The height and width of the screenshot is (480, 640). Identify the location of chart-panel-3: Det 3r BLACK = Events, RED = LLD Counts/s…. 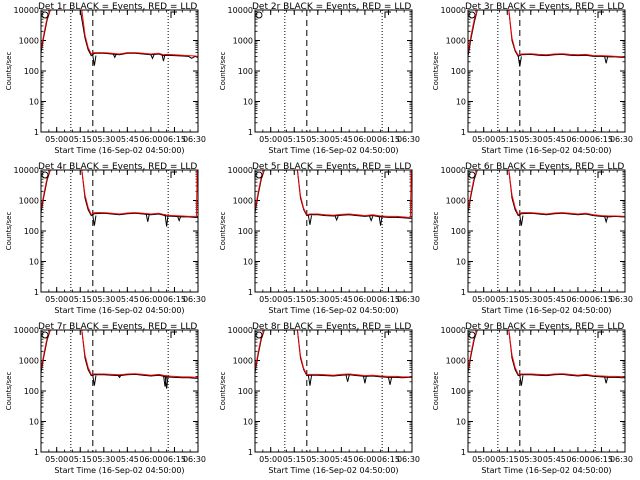
(532, 78).